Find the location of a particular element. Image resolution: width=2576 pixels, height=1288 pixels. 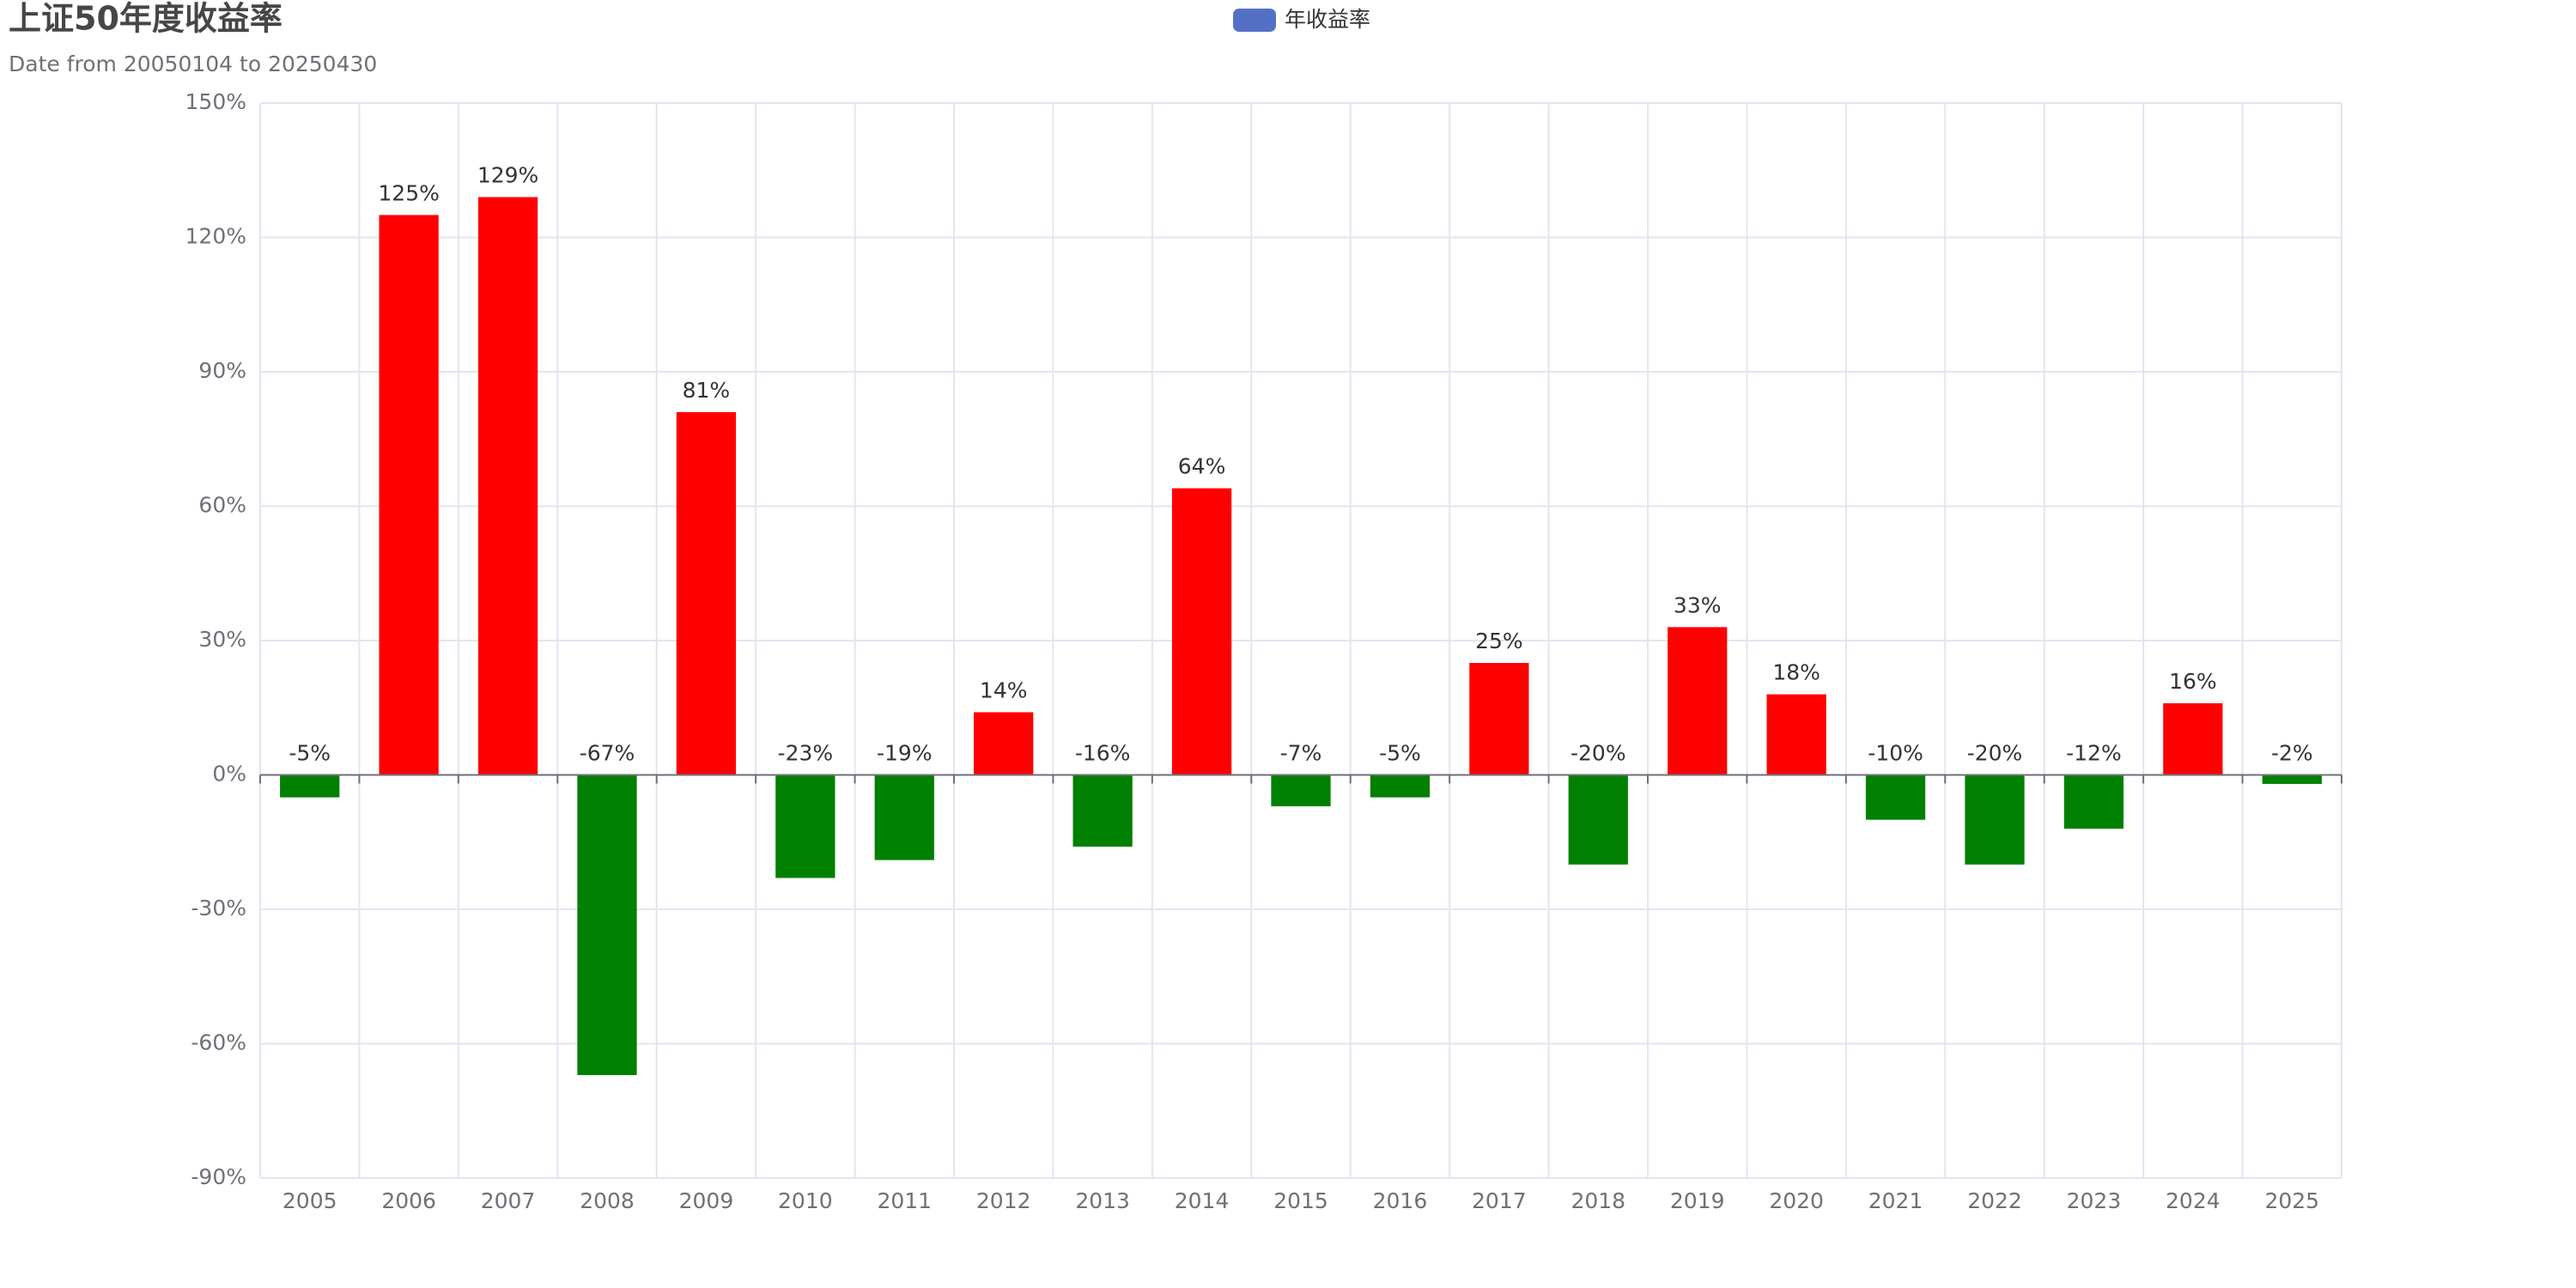

x-tick-label: 2012 is located at coordinates (1003, 1200).